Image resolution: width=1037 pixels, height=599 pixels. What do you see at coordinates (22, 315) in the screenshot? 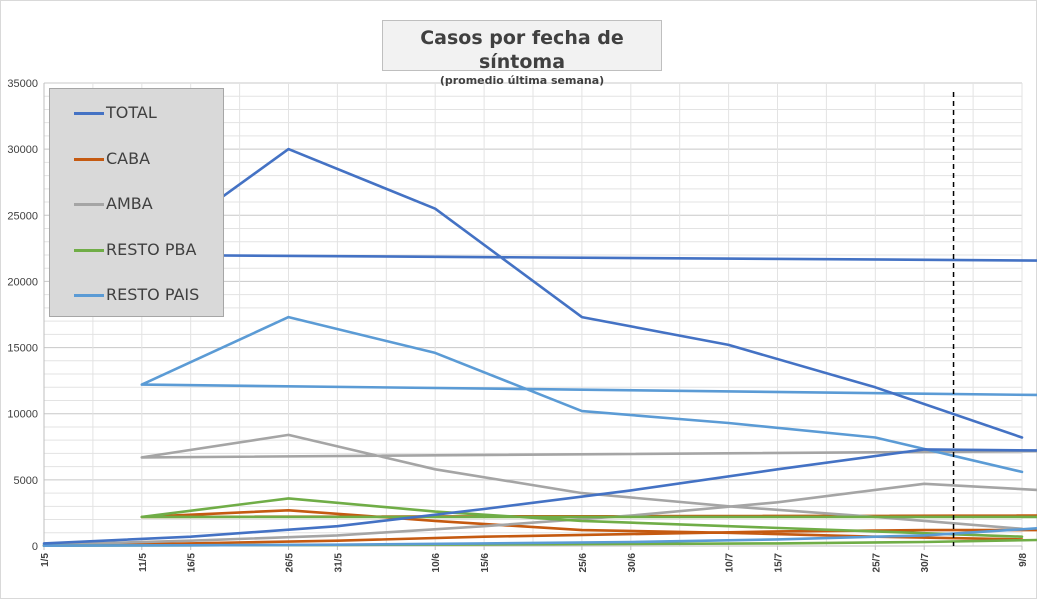
I see `y-axis: 0 5000 10000 15000 20000 25000 30000 35000` at bounding box center [22, 315].